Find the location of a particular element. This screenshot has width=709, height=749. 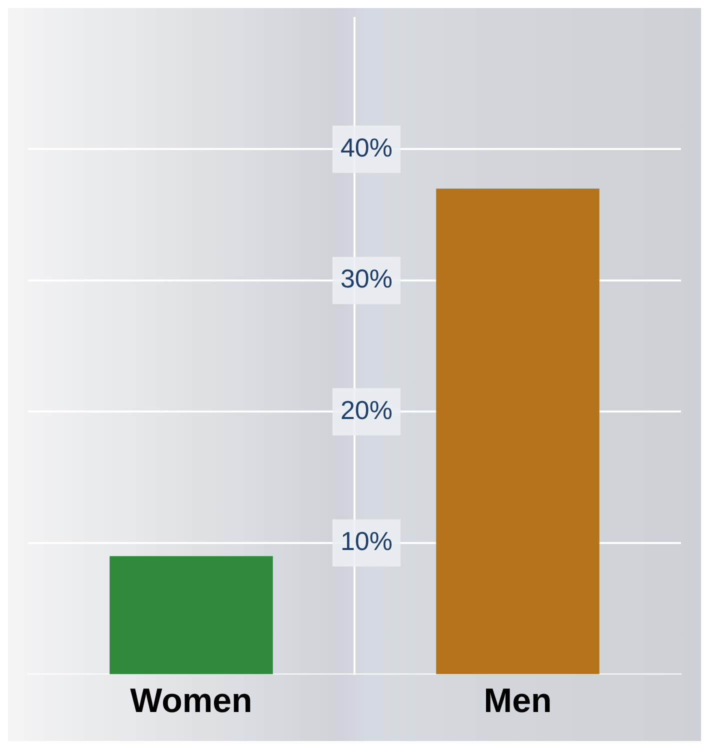

y-tick-label: 40% is located at coordinates (366, 147).